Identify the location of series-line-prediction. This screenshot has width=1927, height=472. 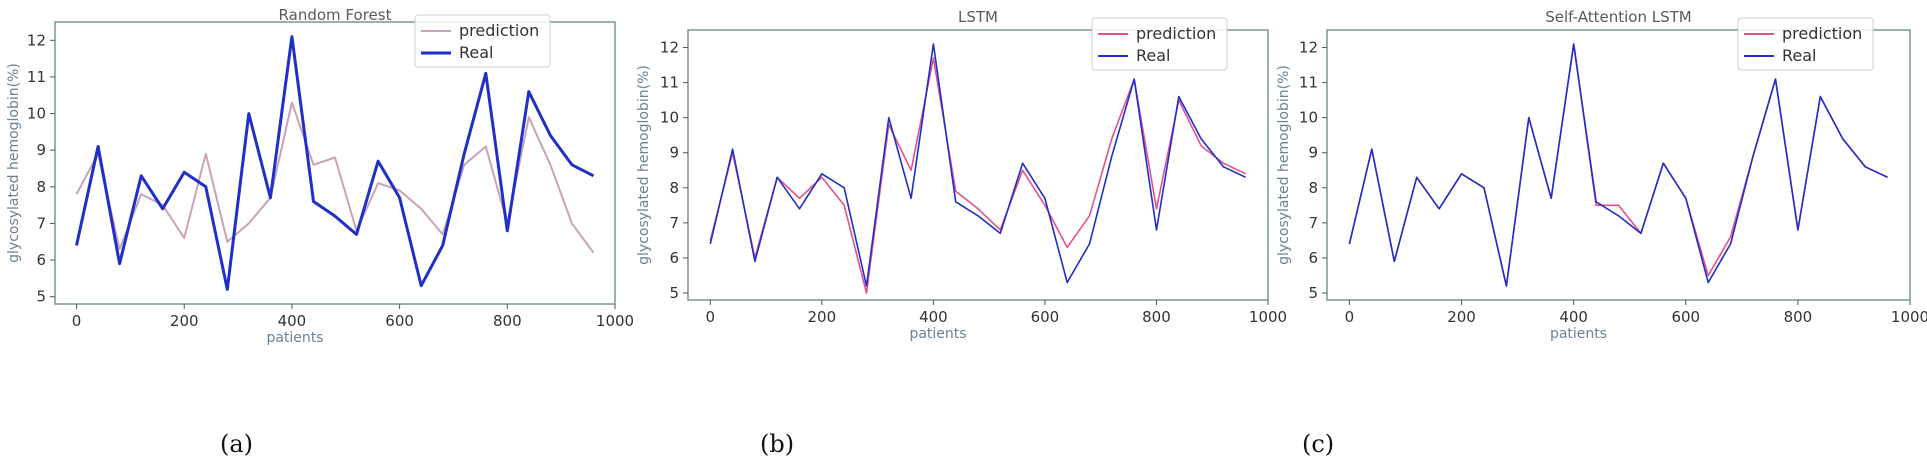
(978, 175).